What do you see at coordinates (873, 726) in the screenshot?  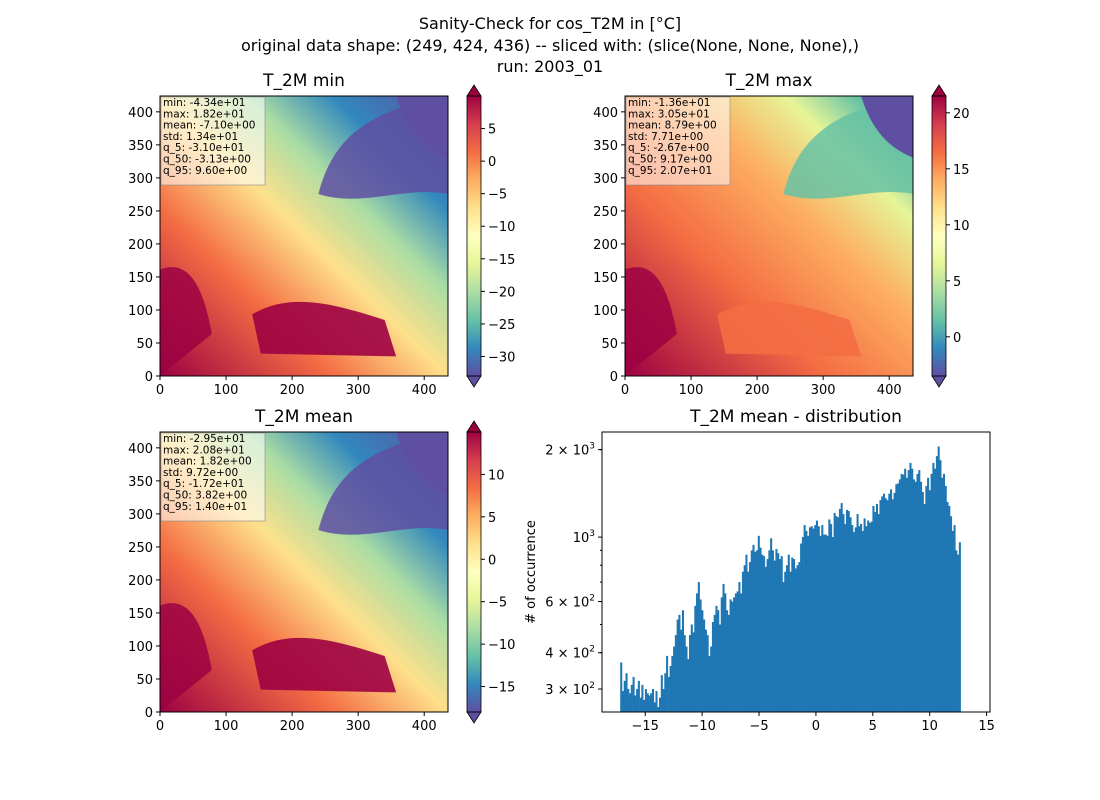 I see `x-tick-label: 5` at bounding box center [873, 726].